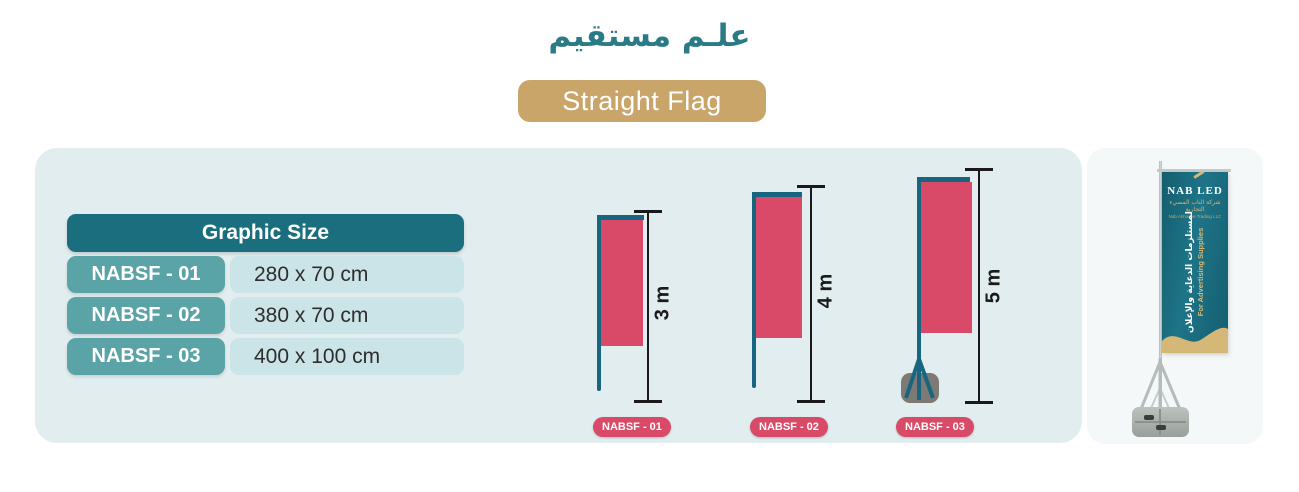 The width and height of the screenshot is (1299, 492). What do you see at coordinates (1195, 340) in the screenshot?
I see `banner-gold-wave` at bounding box center [1195, 340].